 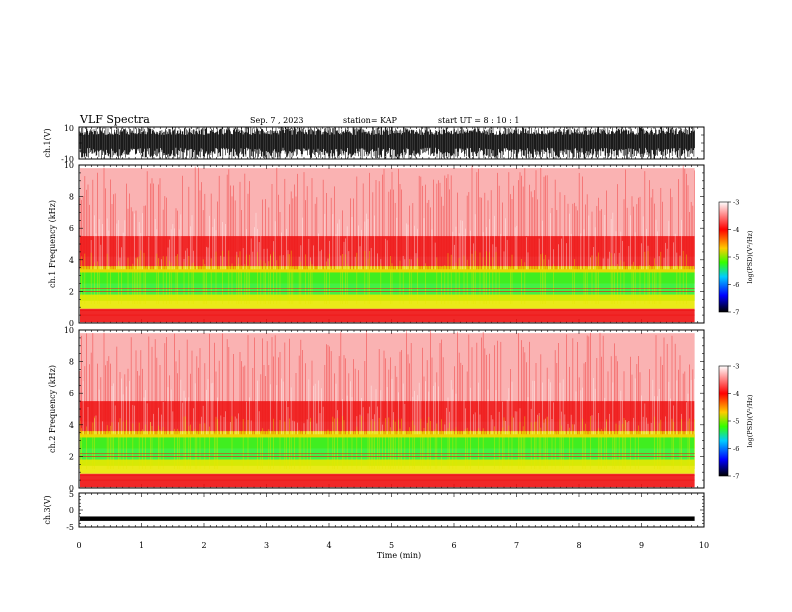 What do you see at coordinates (387, 143) in the screenshot?
I see `ch1-waveform-trace` at bounding box center [387, 143].